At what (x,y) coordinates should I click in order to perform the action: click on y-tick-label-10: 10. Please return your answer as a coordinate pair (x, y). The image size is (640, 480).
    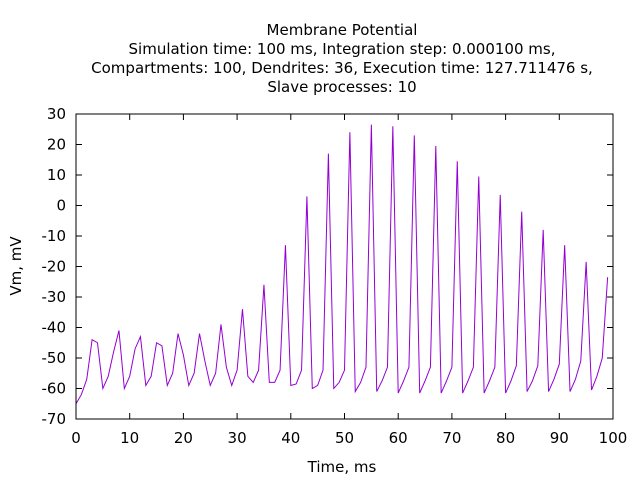
    Looking at the image, I should click on (56, 175).